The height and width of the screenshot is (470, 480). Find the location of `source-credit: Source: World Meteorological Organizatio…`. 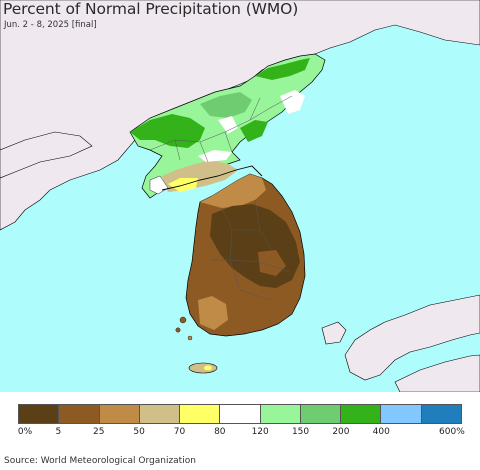

source-credit: Source: World Meteorological Organizatio… is located at coordinates (100, 461).